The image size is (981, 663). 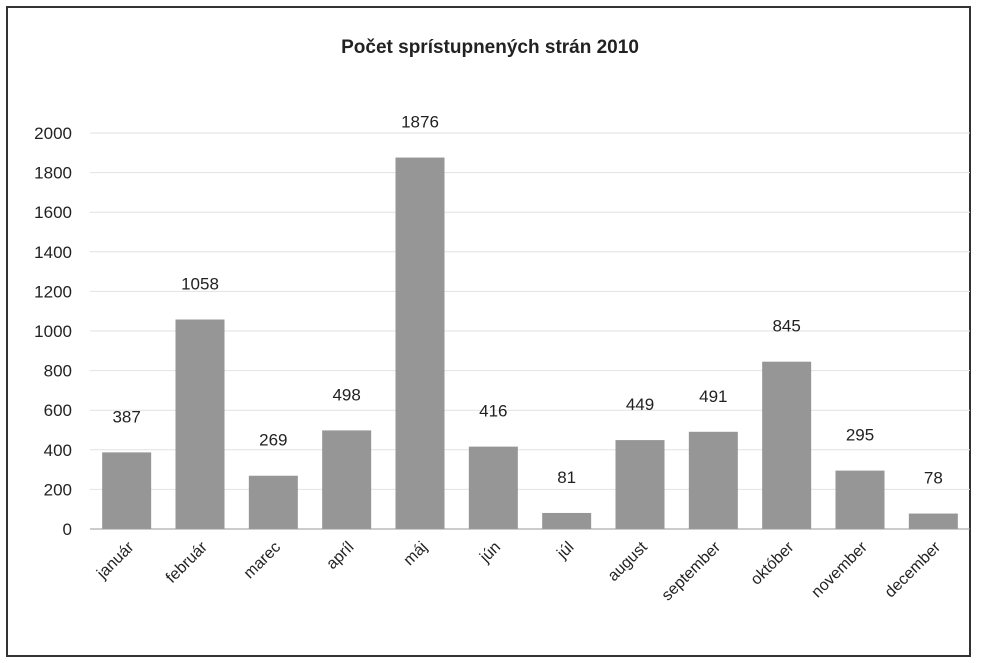 What do you see at coordinates (933, 478) in the screenshot?
I see `data-label: 78` at bounding box center [933, 478].